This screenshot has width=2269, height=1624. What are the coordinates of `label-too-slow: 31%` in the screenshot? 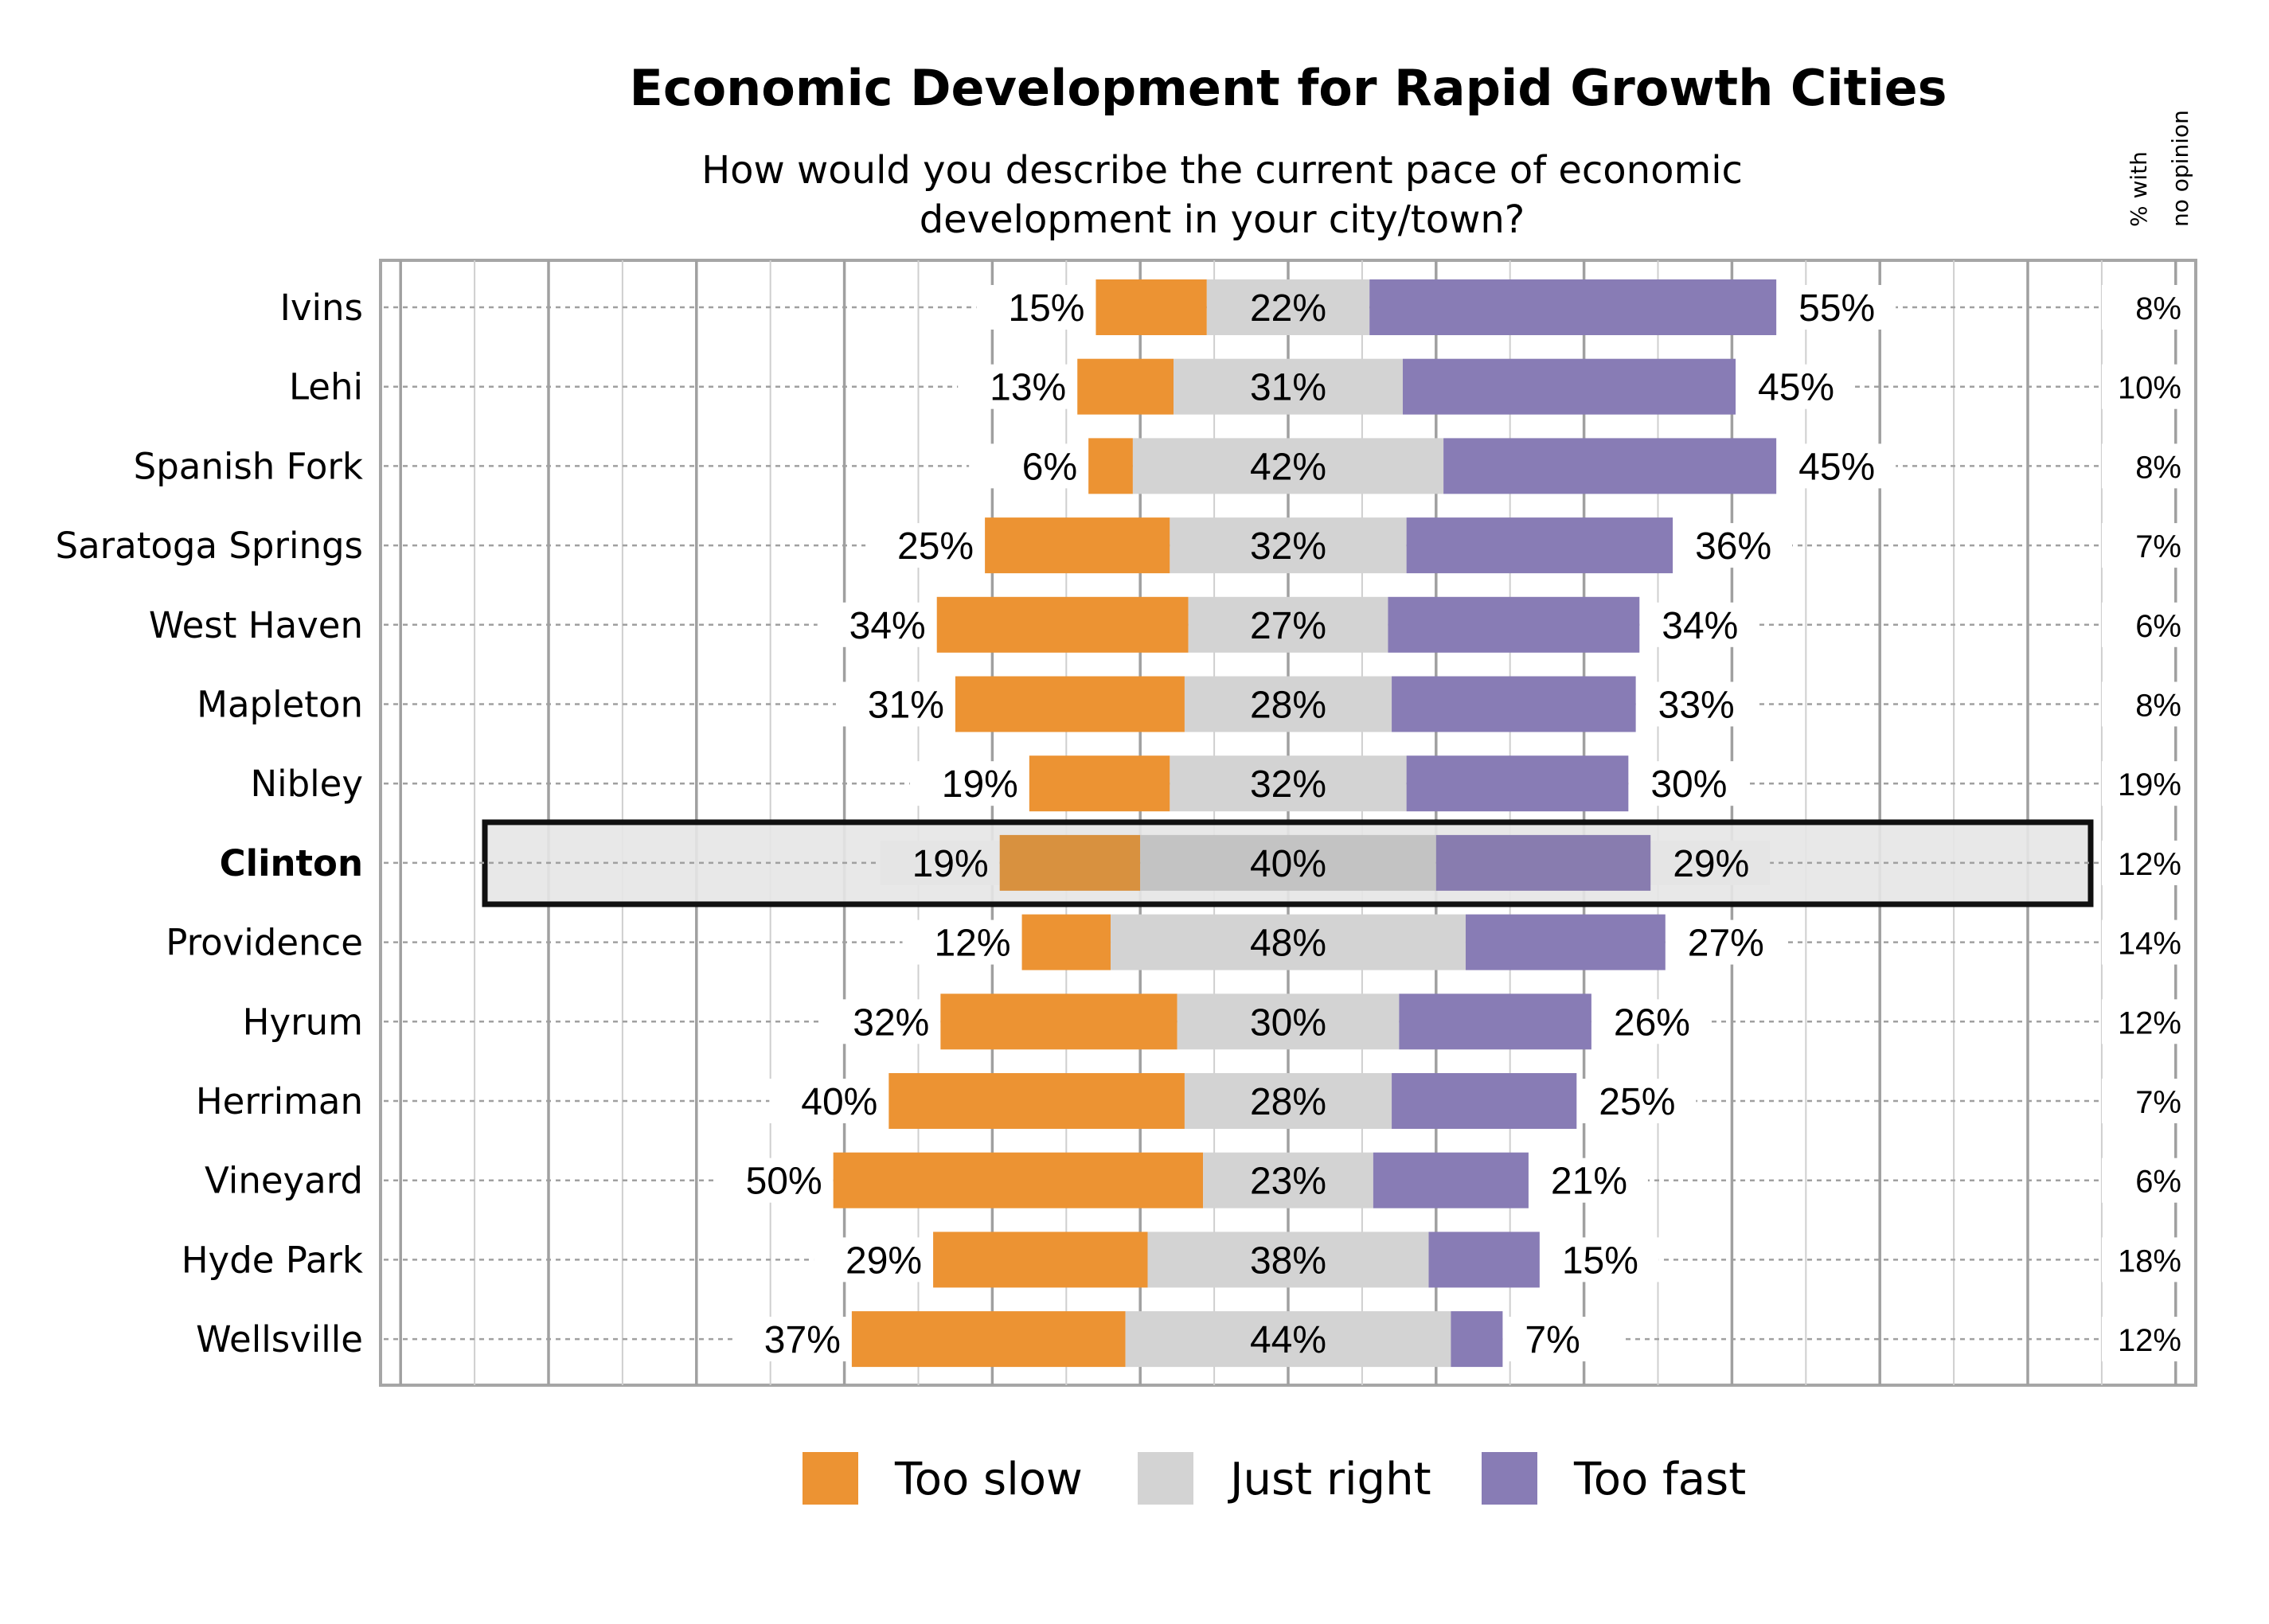 It's located at (906, 706).